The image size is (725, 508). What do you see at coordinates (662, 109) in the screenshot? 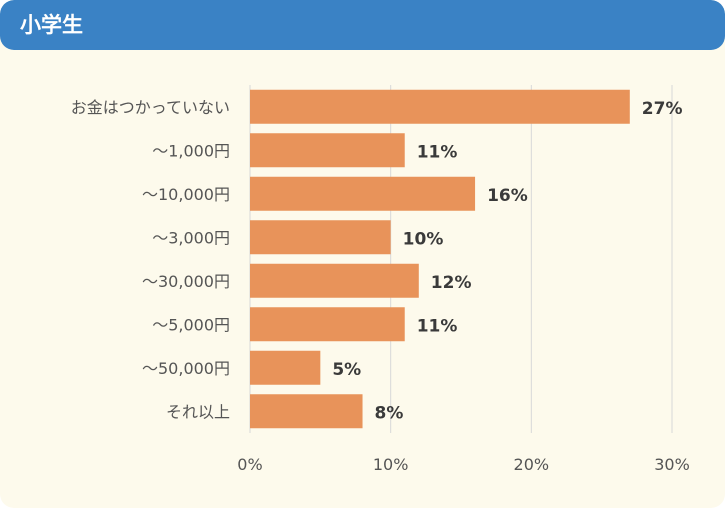
I see `data-label: 27%` at bounding box center [662, 109].